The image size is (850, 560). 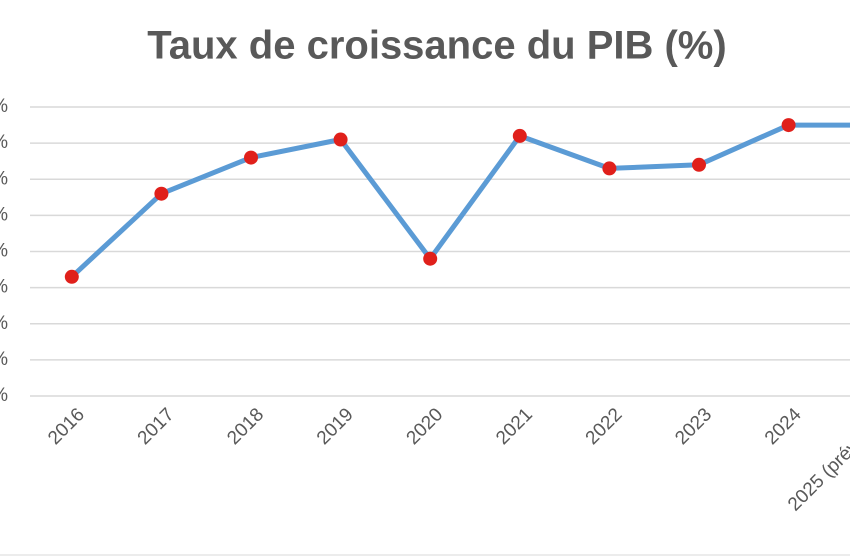 What do you see at coordinates (4, 178) in the screenshot?
I see `y-tick-label: 6%` at bounding box center [4, 178].